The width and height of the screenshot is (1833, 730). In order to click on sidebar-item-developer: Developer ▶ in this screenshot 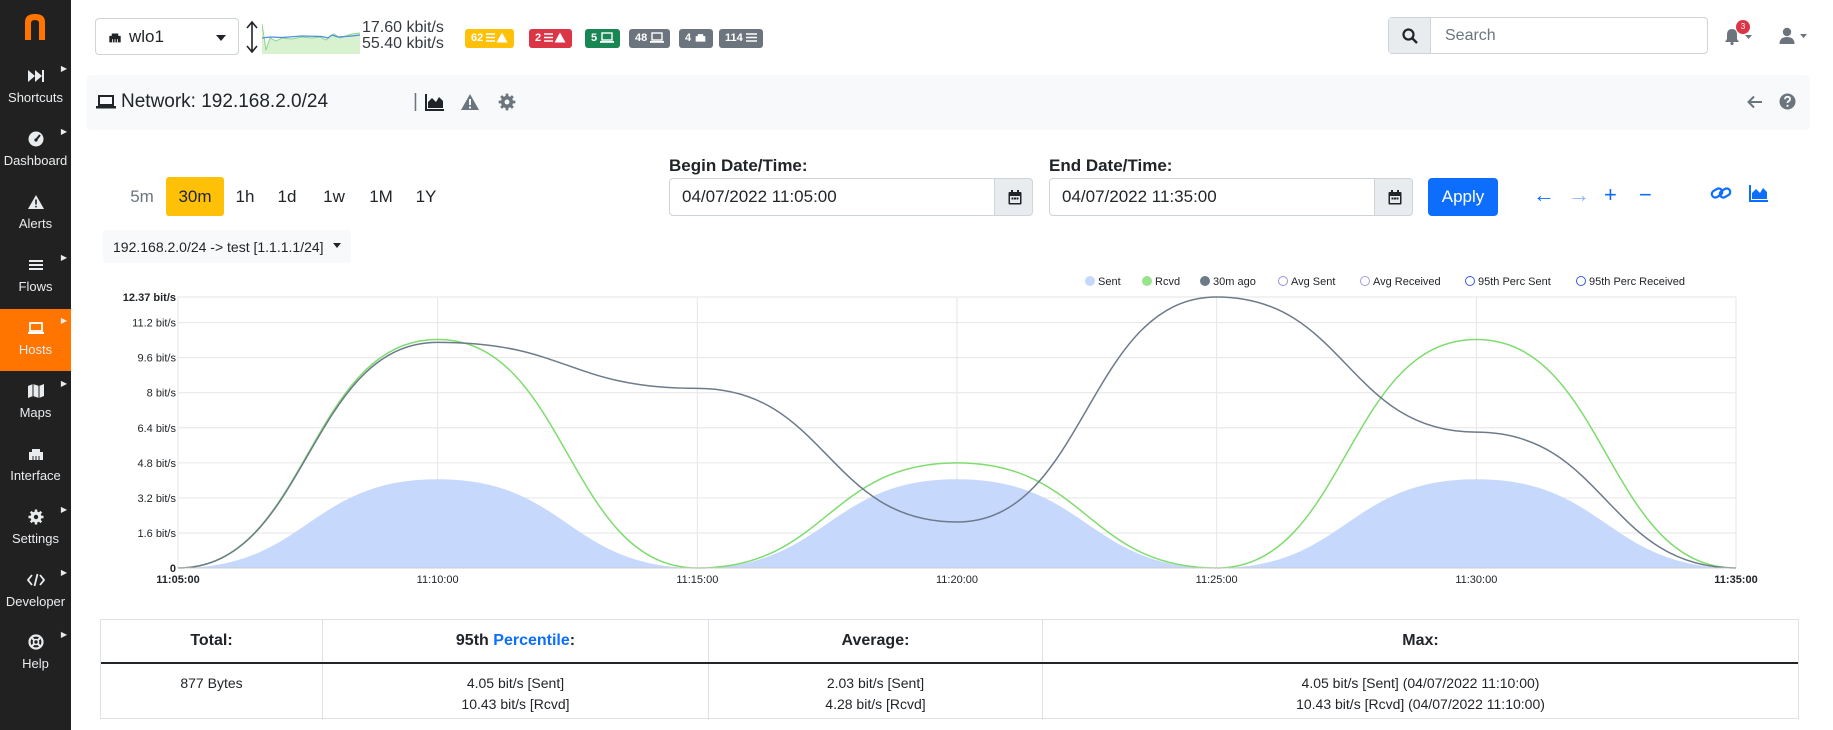, I will do `click(35, 592)`.